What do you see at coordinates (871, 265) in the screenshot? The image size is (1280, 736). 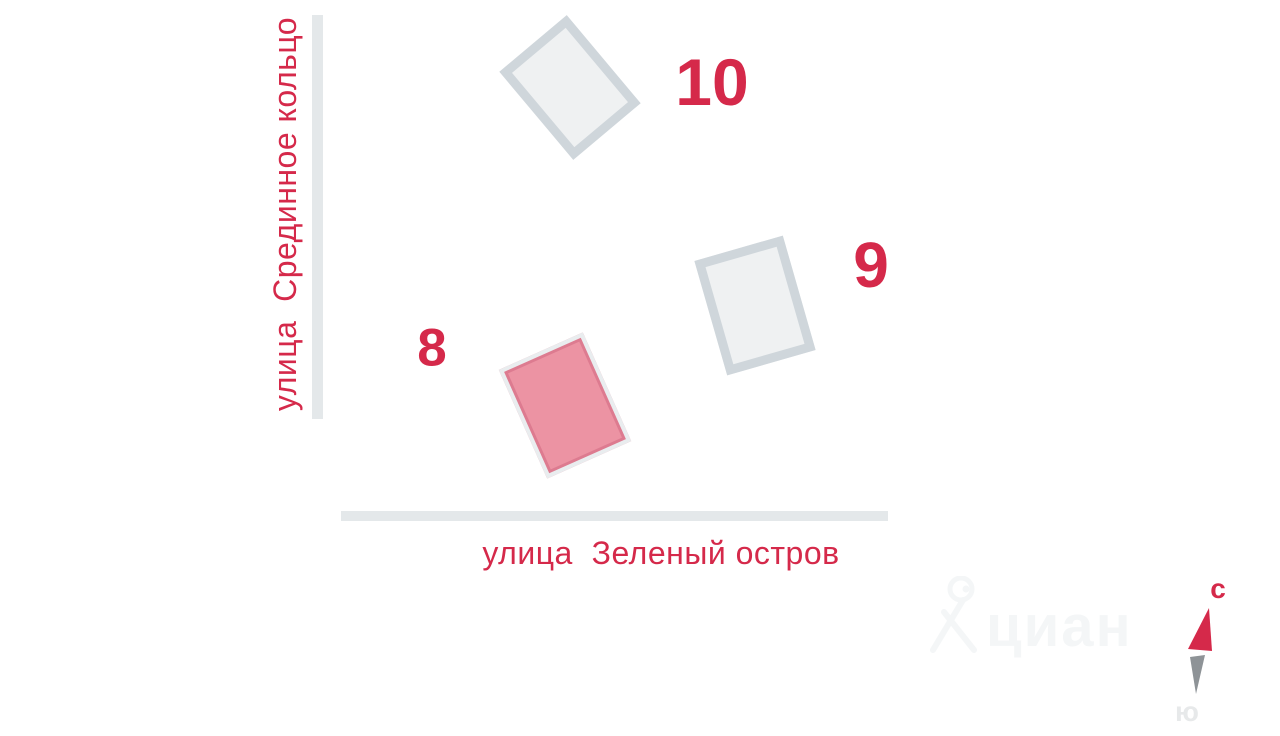 I see `building-9-number: 9` at bounding box center [871, 265].